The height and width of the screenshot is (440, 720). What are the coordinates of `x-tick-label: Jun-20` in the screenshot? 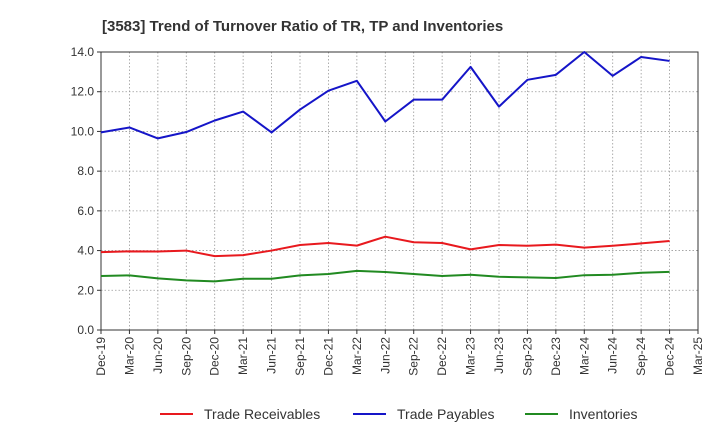 It's located at (158, 355).